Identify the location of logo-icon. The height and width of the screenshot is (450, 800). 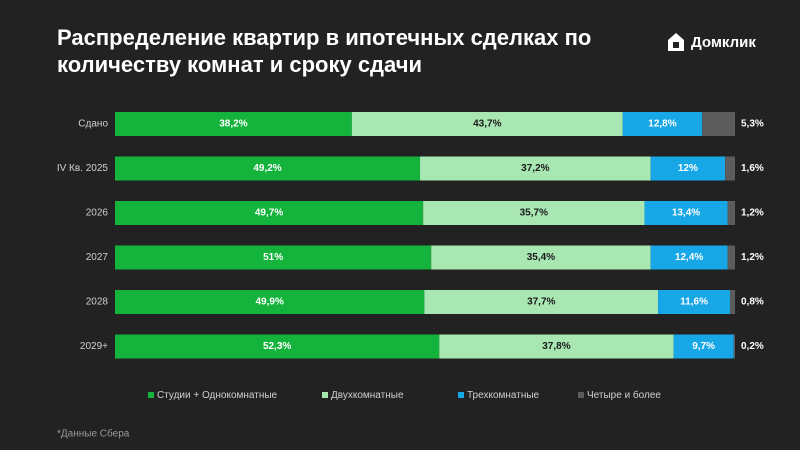
(676, 42).